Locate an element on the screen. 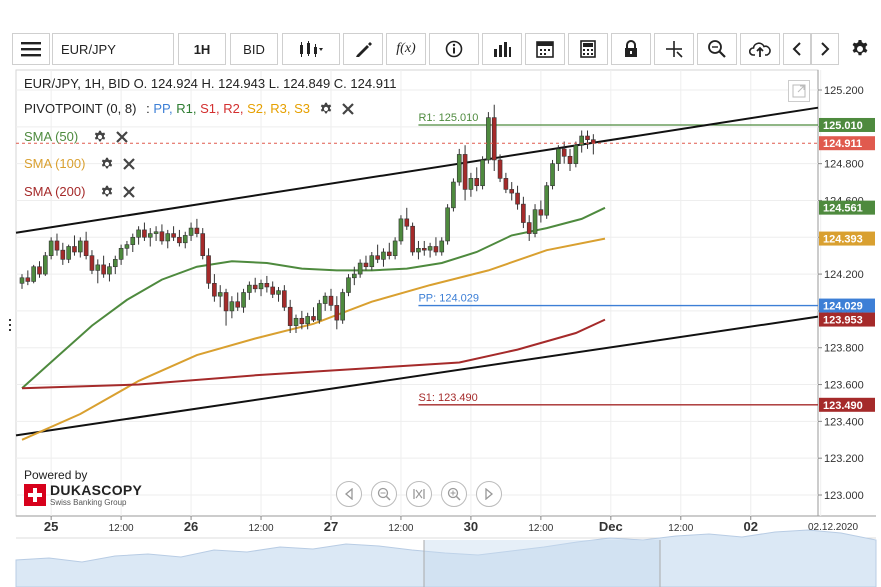  crosshair-icon is located at coordinates (674, 49).